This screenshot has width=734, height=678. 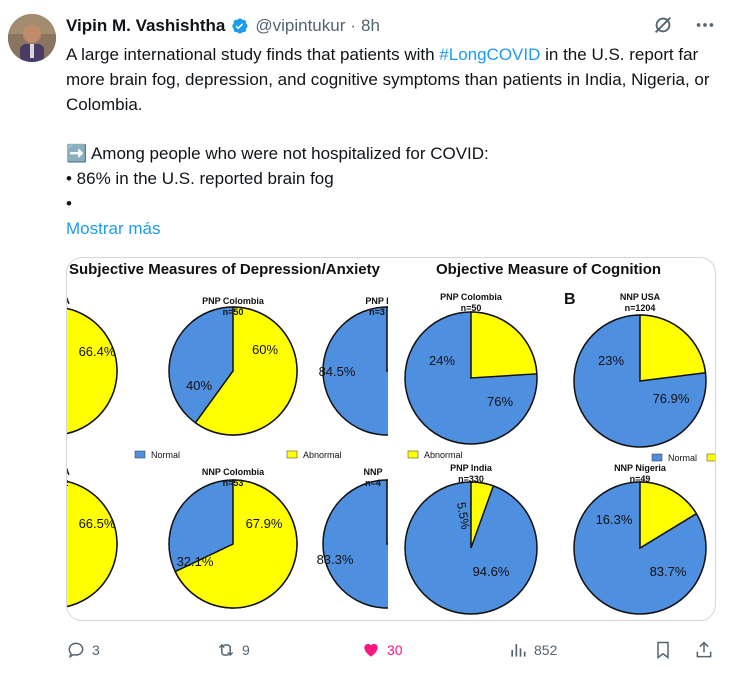 What do you see at coordinates (76, 650) in the screenshot?
I see `reply-icon` at bounding box center [76, 650].